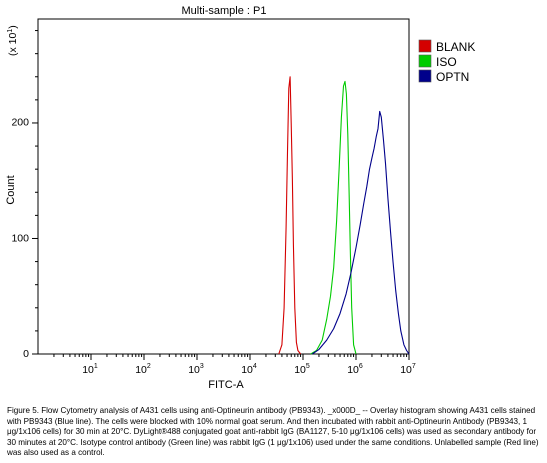  Describe the element at coordinates (20, 123) in the screenshot. I see `y-tick-label: 200` at that location.